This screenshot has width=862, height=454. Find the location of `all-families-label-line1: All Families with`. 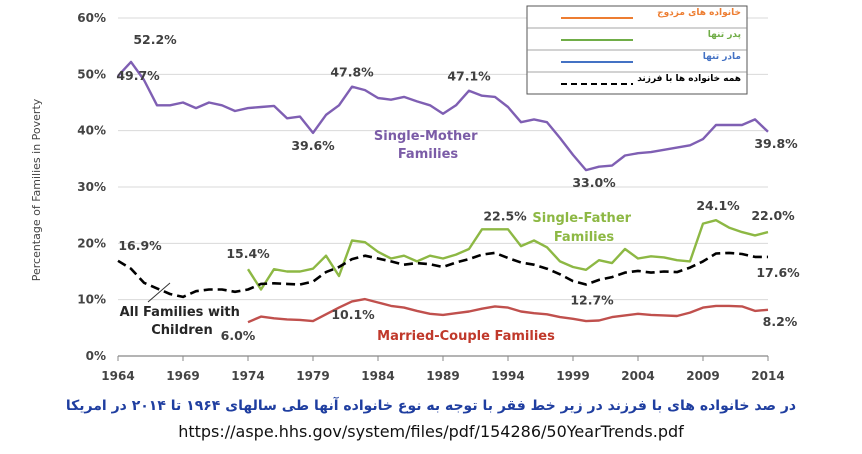

all-families-label-line1: All Families with is located at coordinates (180, 312).